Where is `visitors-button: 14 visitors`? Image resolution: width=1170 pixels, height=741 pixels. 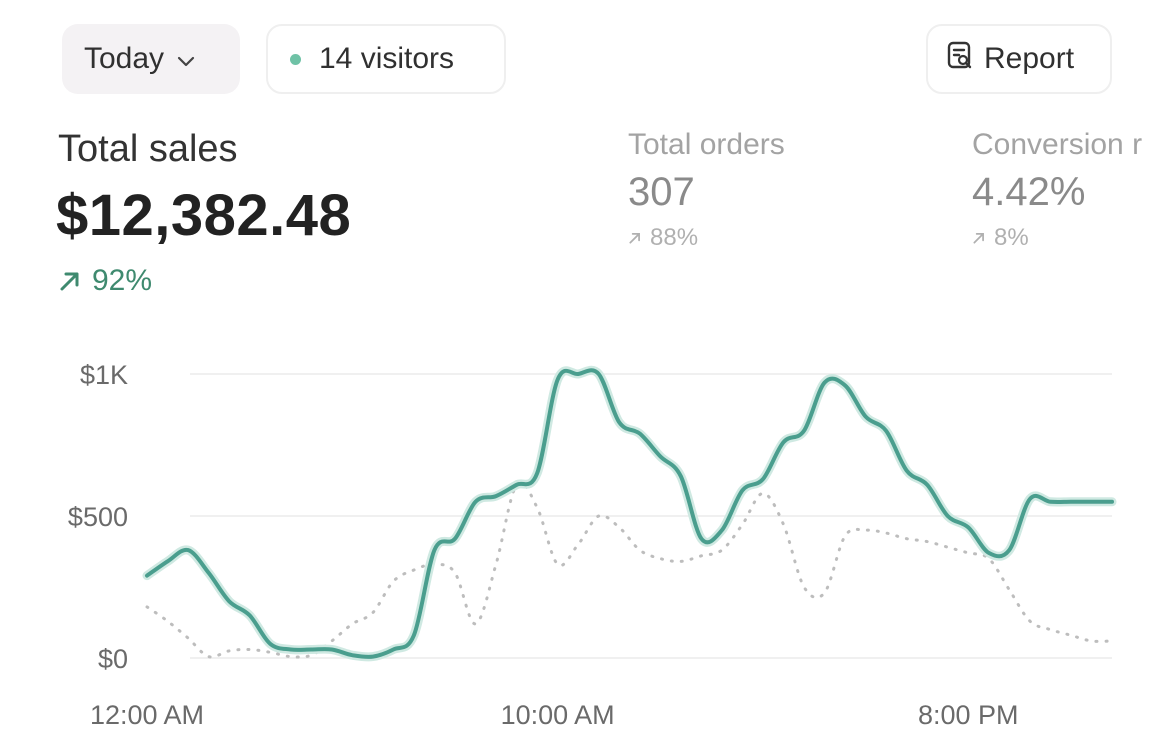
visitors-button: 14 visitors is located at coordinates (386, 59).